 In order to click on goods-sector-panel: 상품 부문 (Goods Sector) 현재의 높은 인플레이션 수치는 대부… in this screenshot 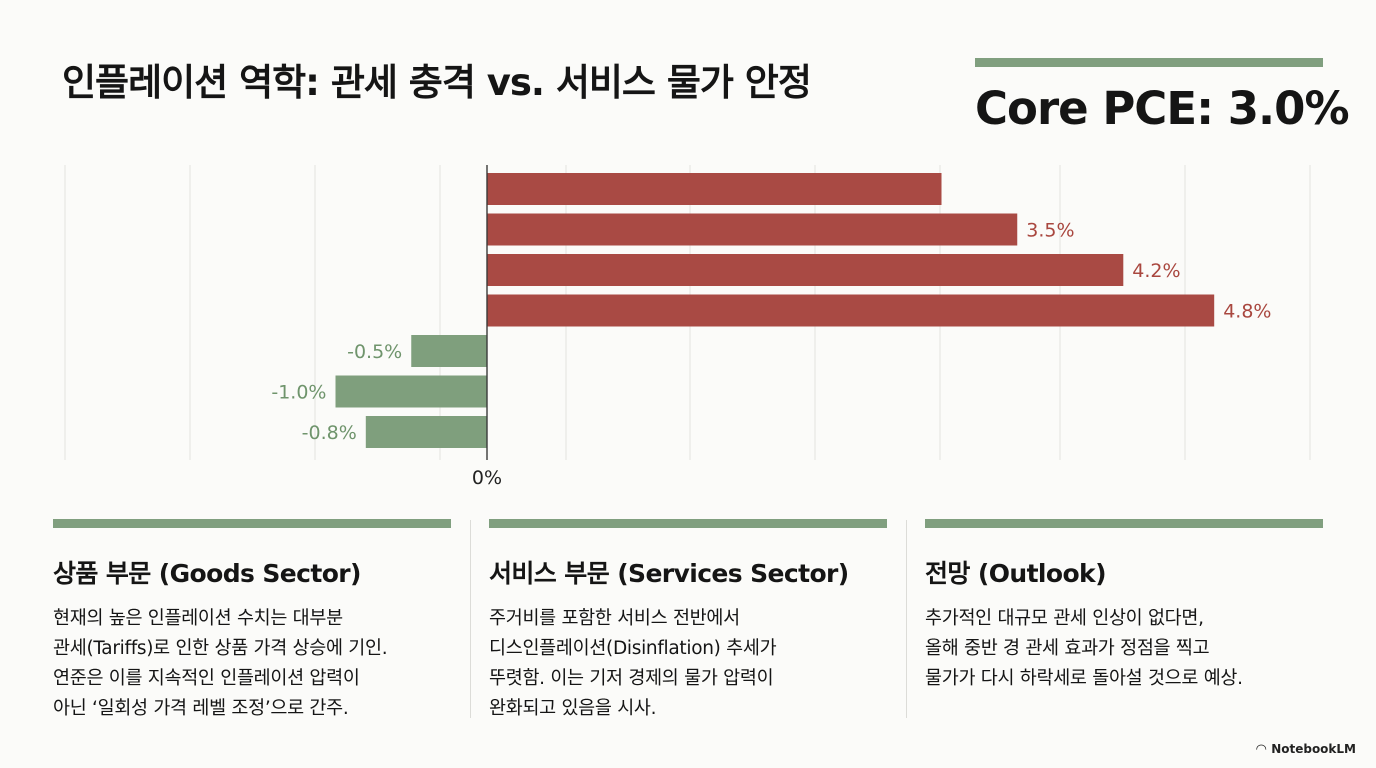, I will do `click(252, 621)`.